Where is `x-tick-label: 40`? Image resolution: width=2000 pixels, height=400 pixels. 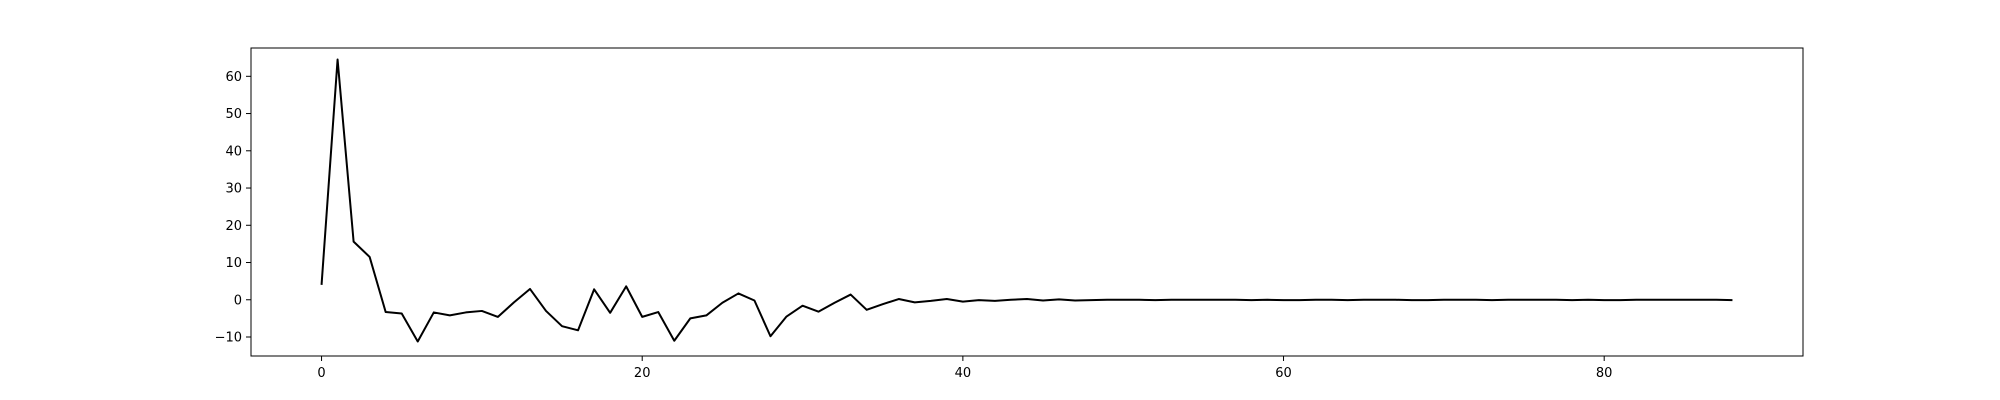
x-tick-label: 40 is located at coordinates (963, 373).